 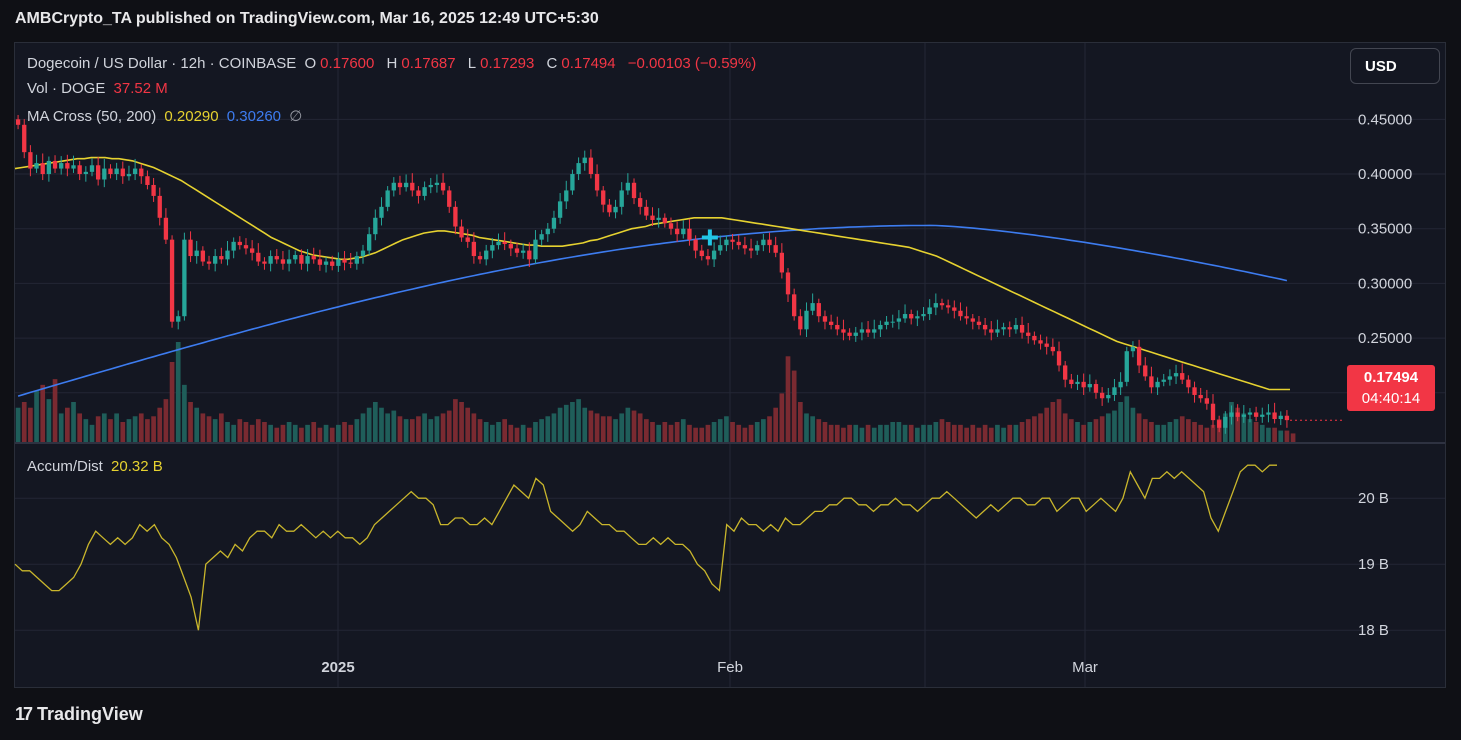 I want to click on currency-button: USD, so click(x=1395, y=66).